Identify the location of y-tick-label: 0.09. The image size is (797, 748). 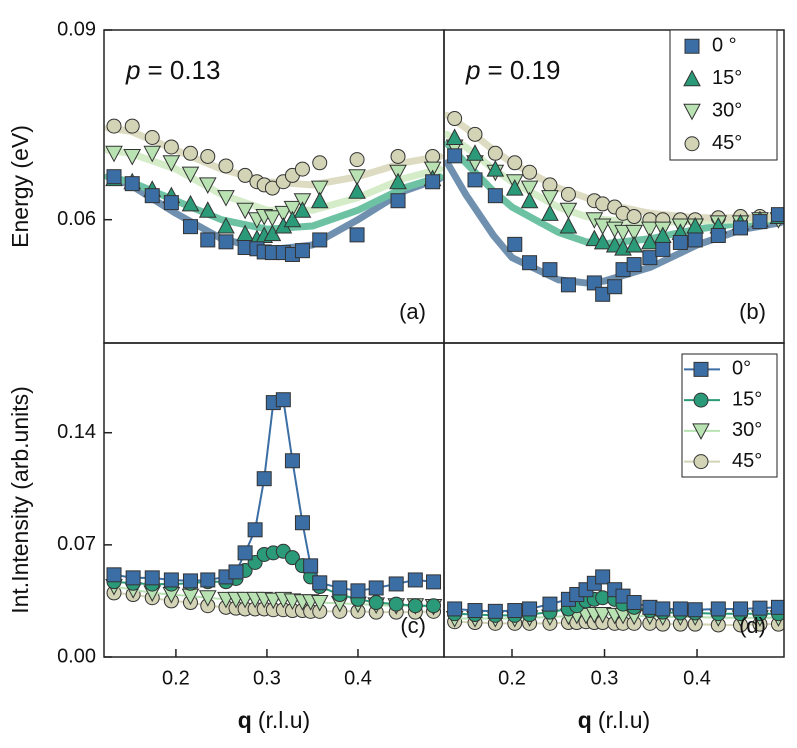
(76, 29).